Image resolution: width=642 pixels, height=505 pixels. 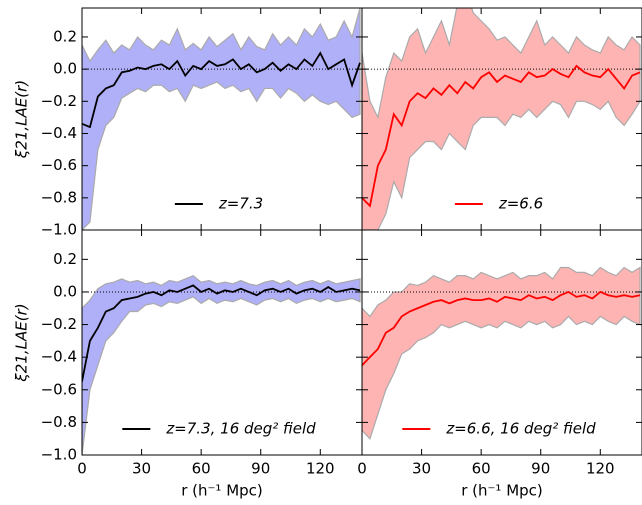 What do you see at coordinates (520, 429) in the screenshot?
I see `legend-label: z=6.6, 16 deg² field` at bounding box center [520, 429].